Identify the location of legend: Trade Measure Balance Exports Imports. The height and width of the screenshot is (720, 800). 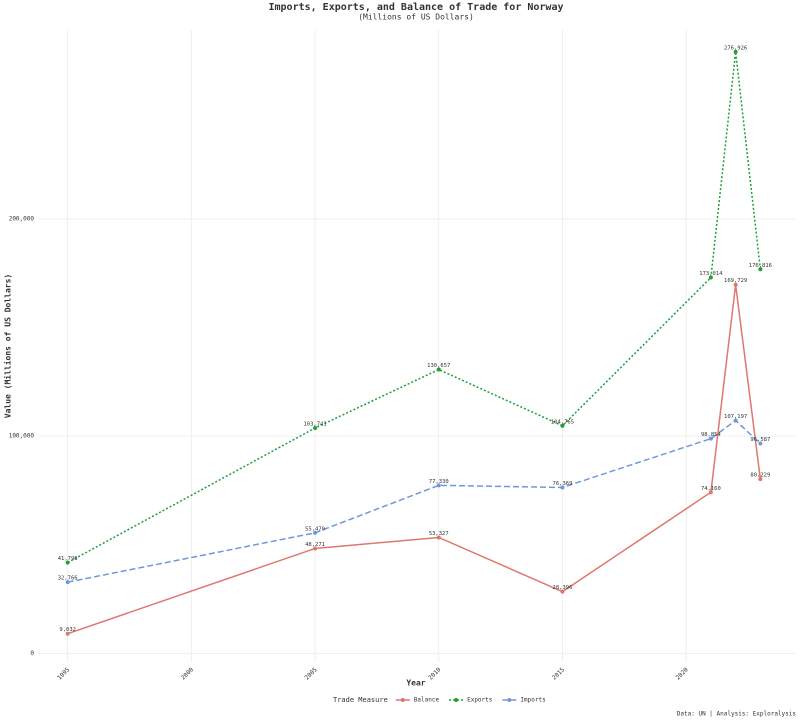
(439, 700).